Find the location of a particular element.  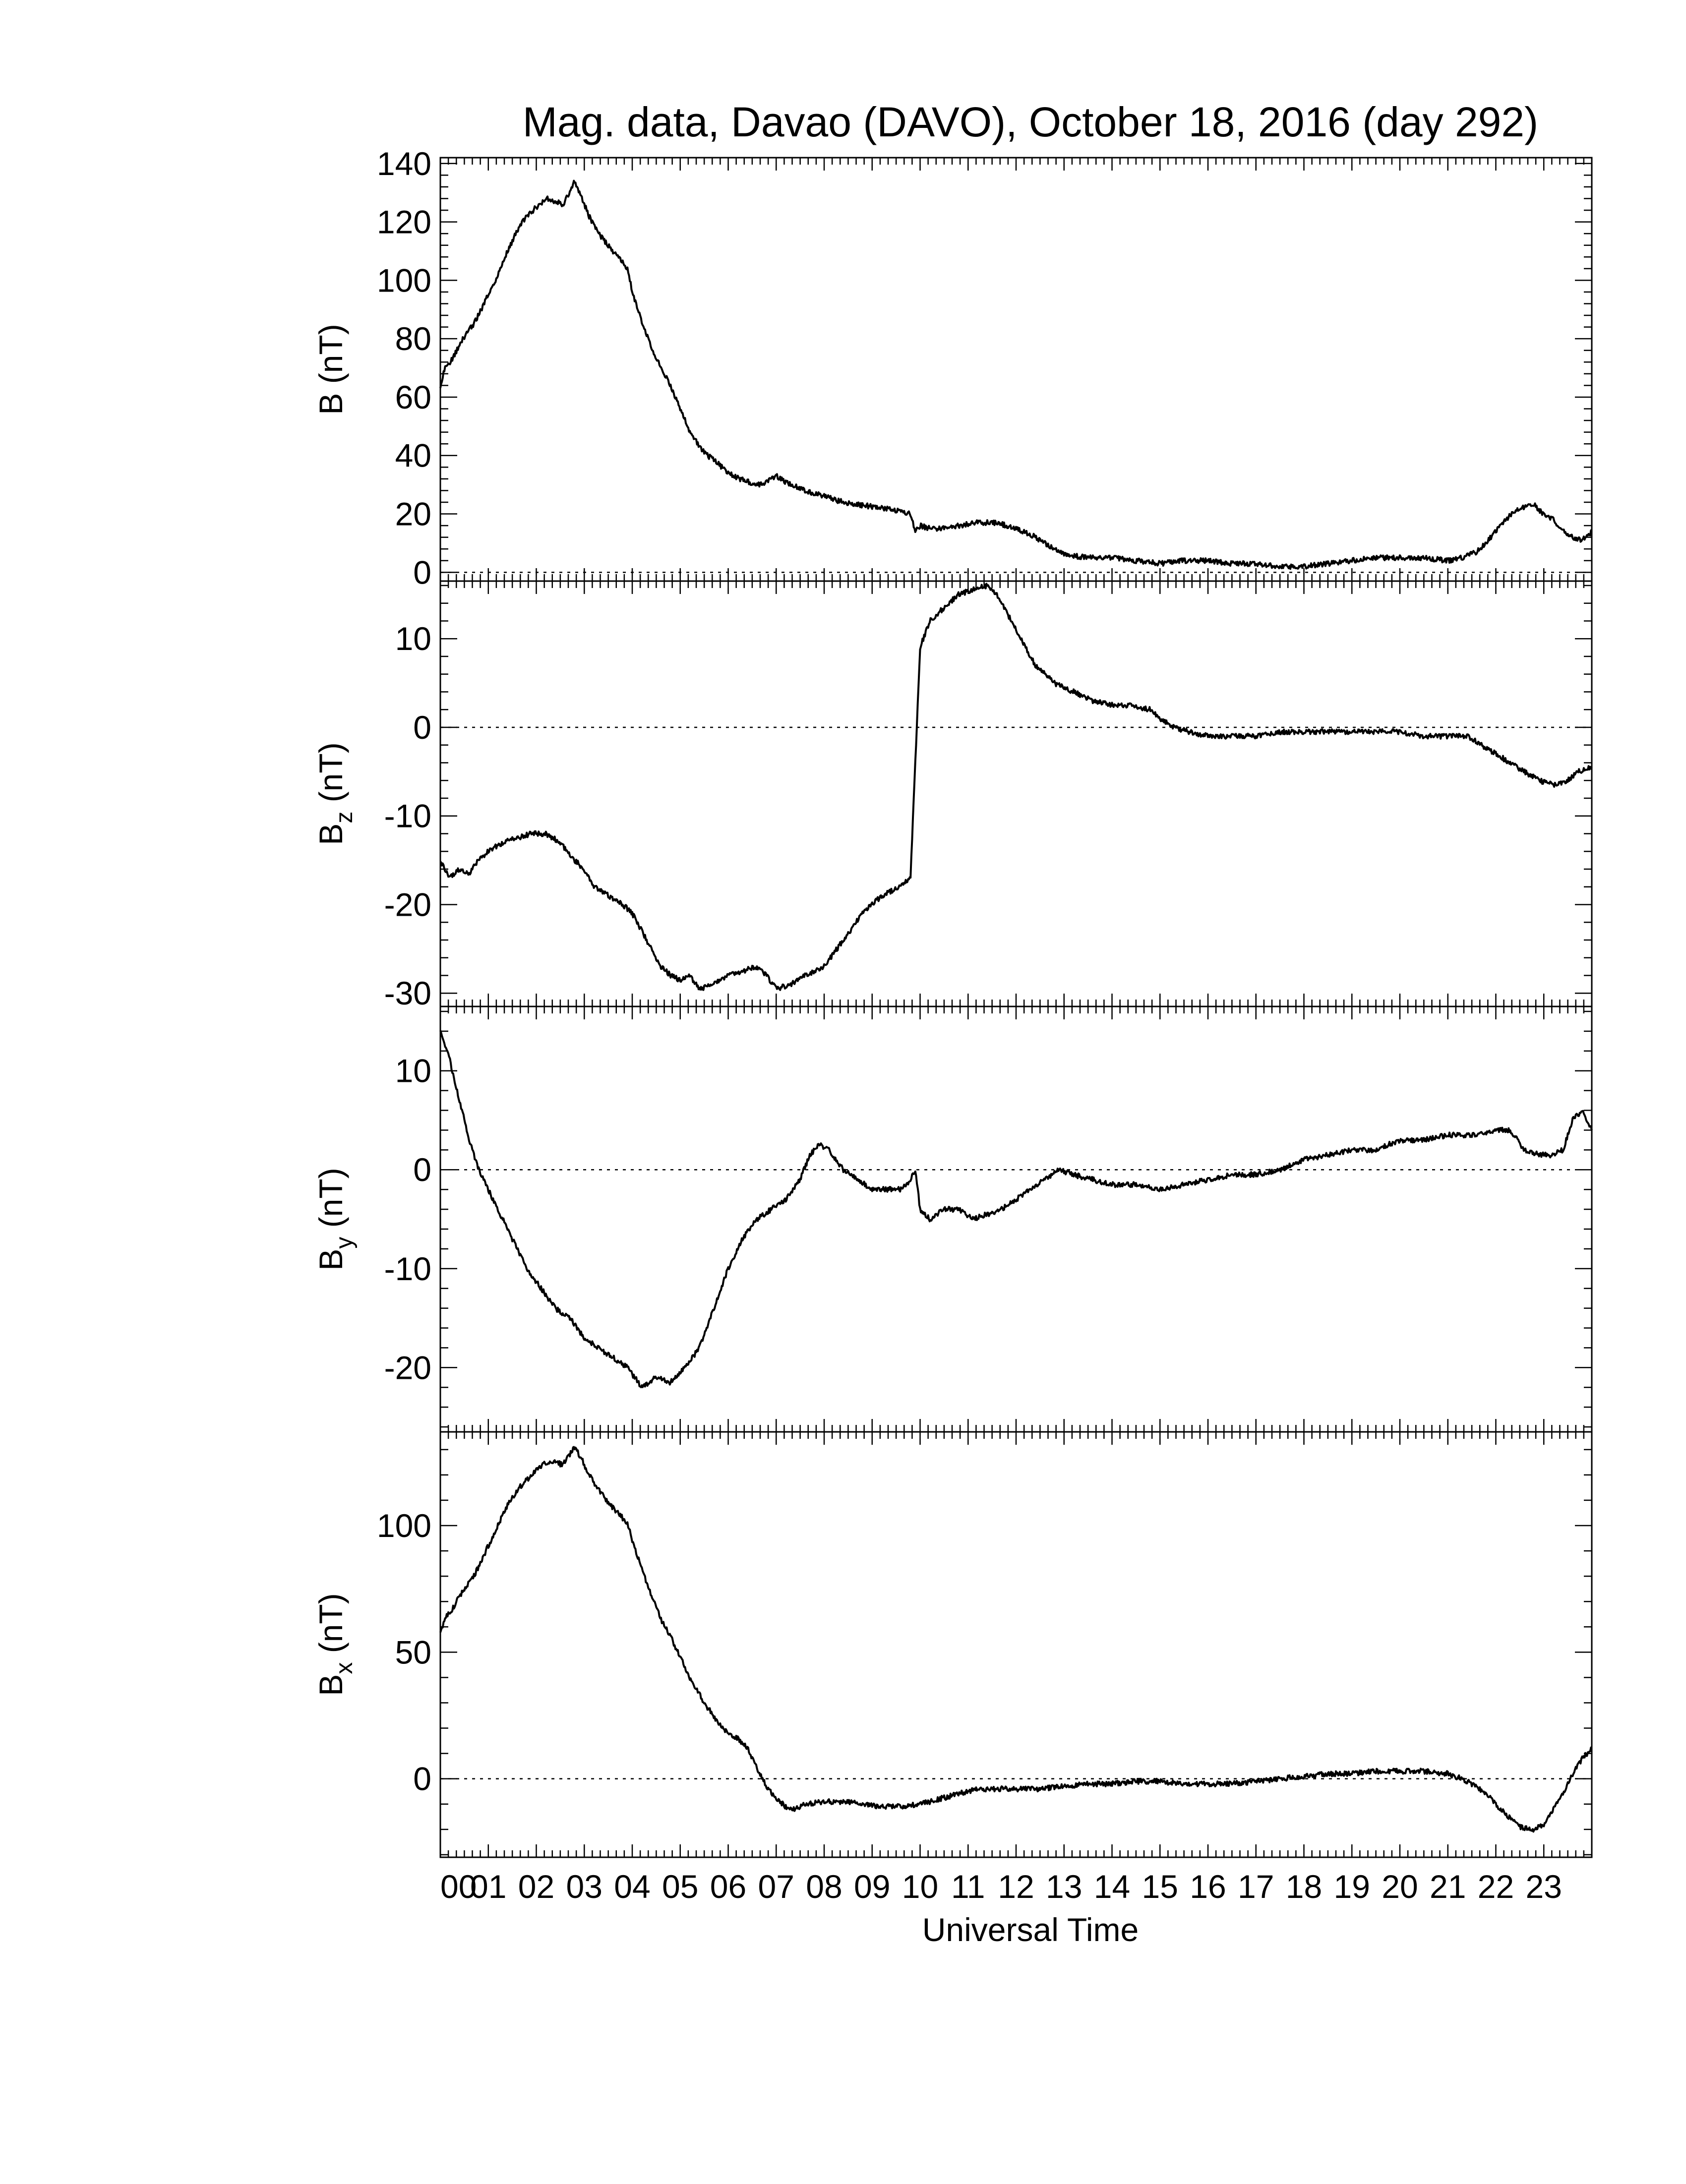

x-tick-label: 20 is located at coordinates (1400, 1886).